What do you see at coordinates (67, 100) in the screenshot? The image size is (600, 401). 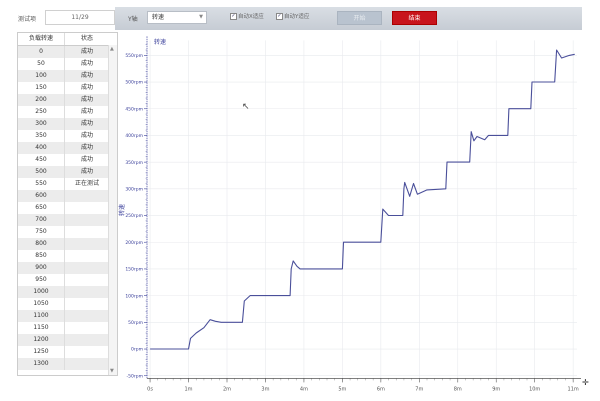 I see `table-row: 200 成功` at bounding box center [67, 100].